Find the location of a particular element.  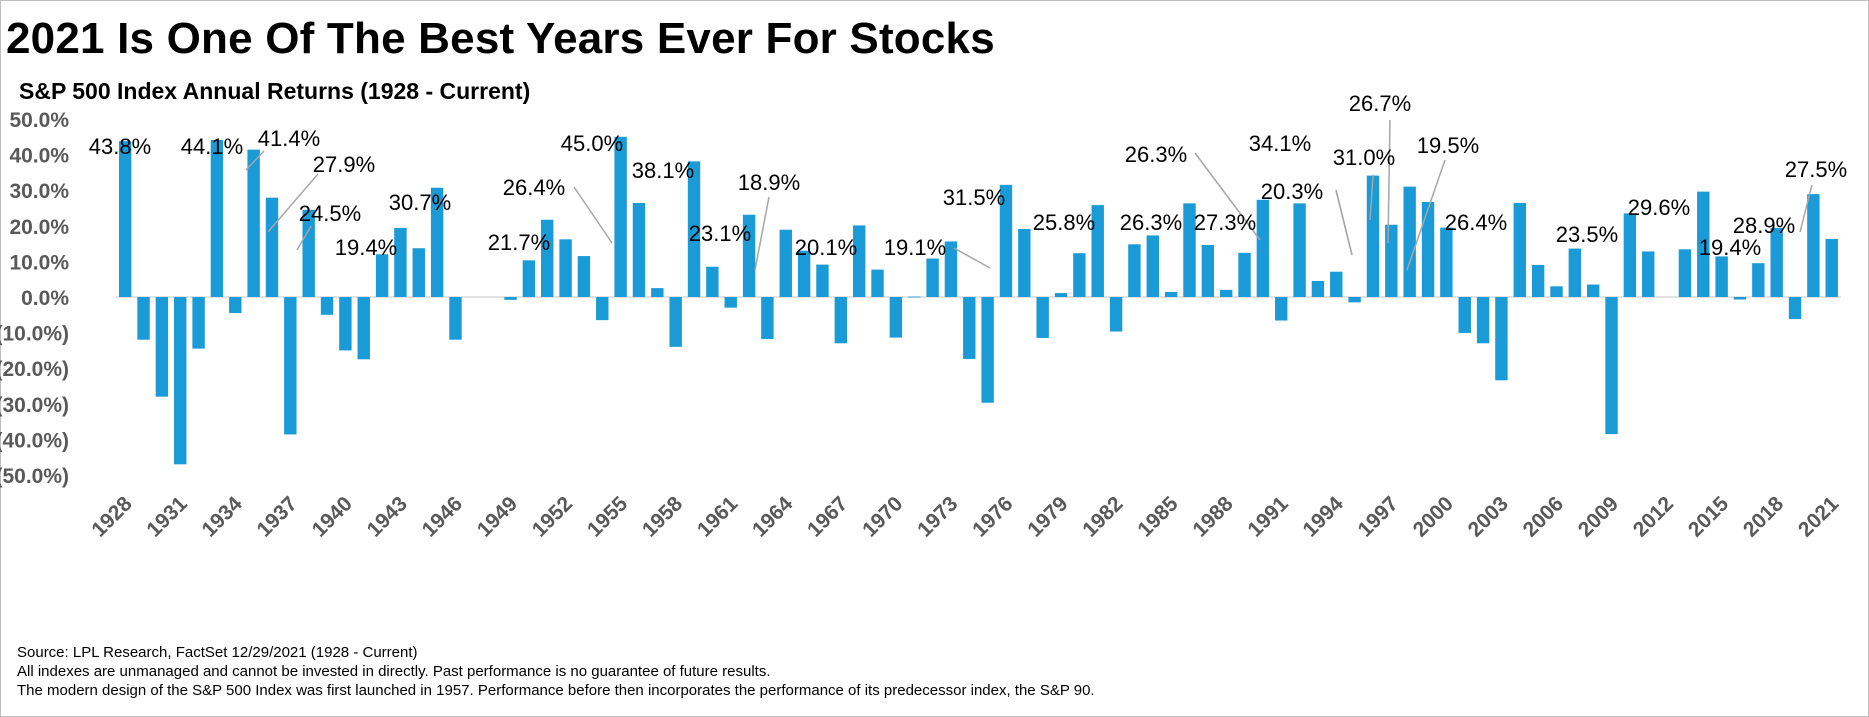

data-label-1999: 19.5% is located at coordinates (1448, 145).